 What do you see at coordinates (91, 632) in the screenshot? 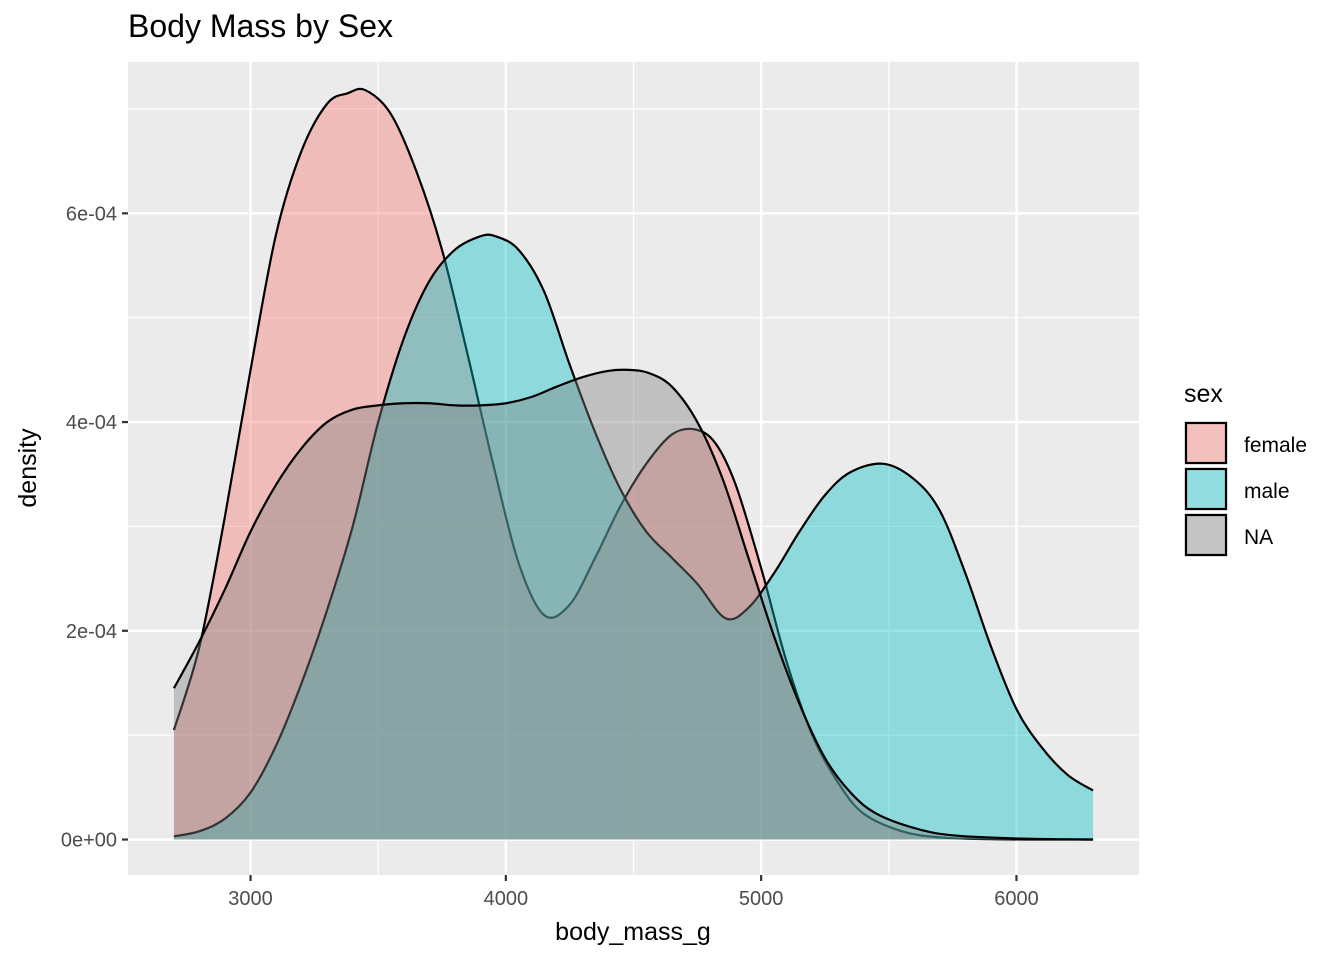
I see `y-tick-label: 2e-04` at bounding box center [91, 632].